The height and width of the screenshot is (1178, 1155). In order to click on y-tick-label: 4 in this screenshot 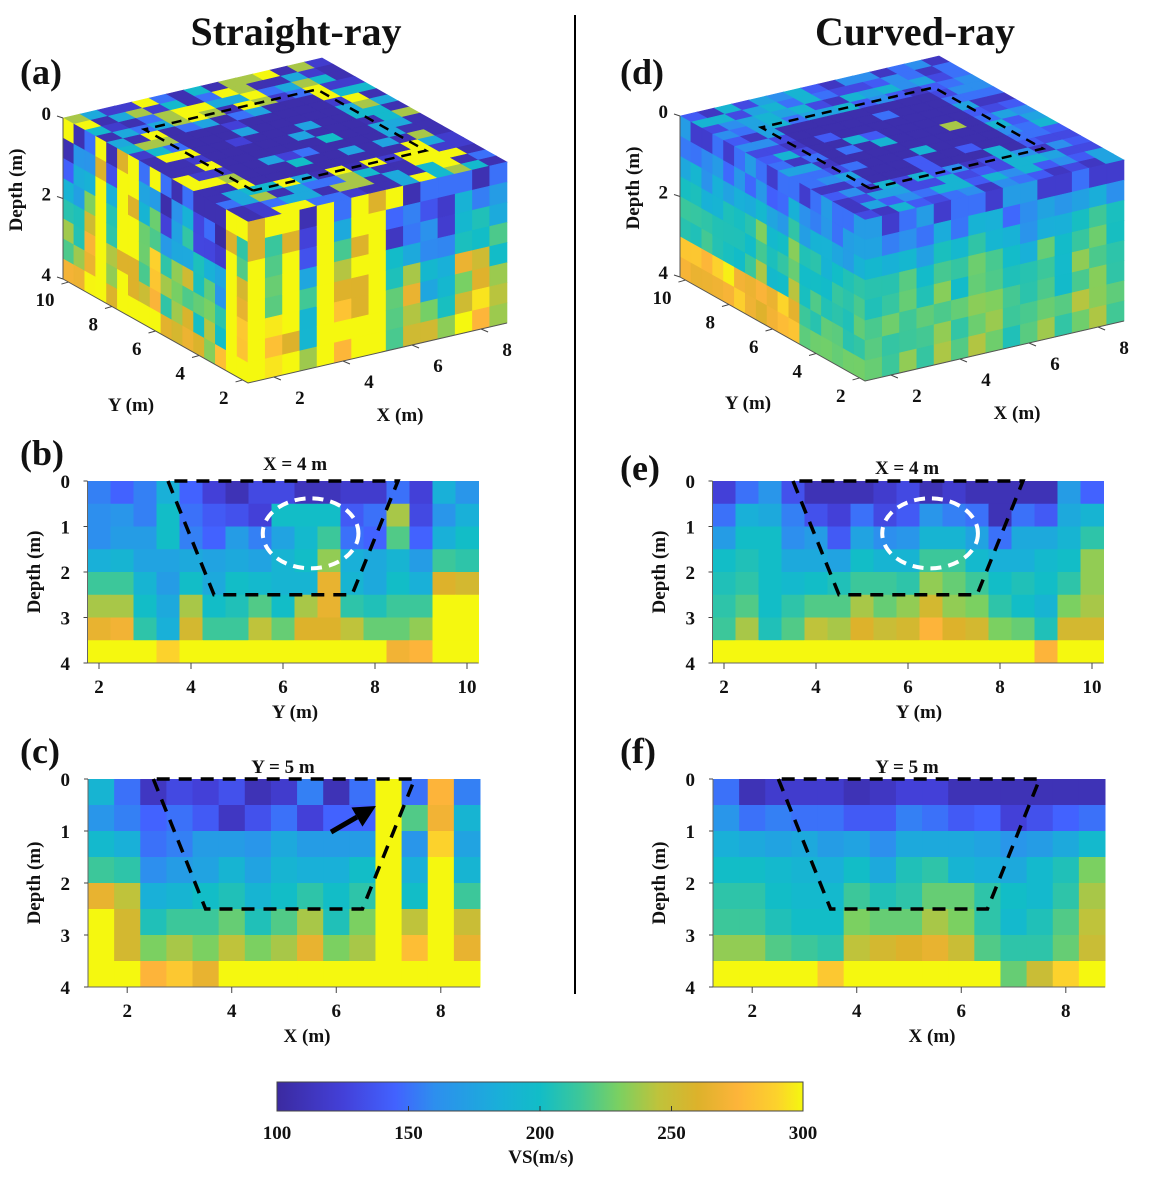, I will do `click(66, 664)`.